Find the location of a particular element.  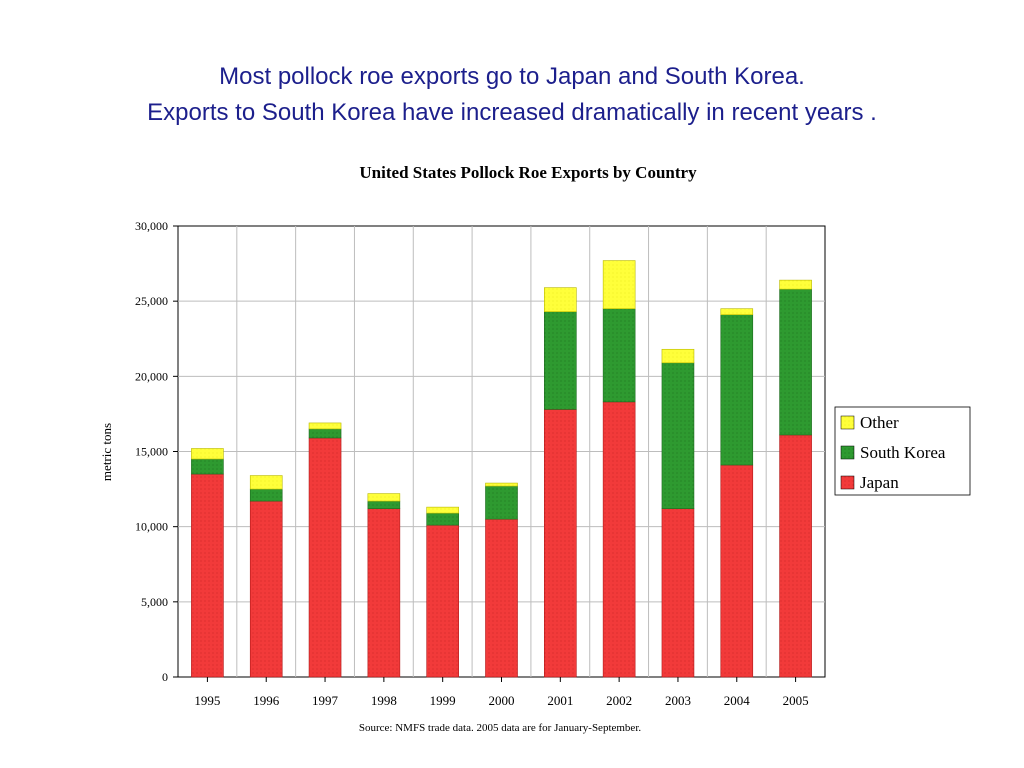

x-tick-label: 2001 is located at coordinates (560, 700).